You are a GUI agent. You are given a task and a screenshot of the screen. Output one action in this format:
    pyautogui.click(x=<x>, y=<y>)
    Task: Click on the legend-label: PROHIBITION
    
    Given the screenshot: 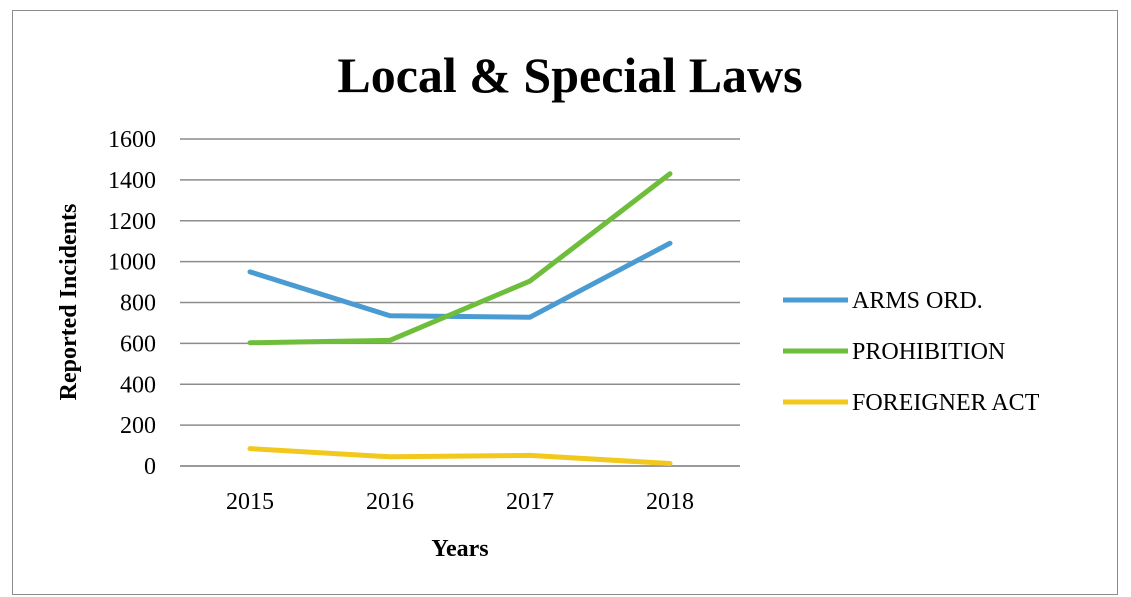 What is the action you would take?
    pyautogui.click(x=928, y=352)
    